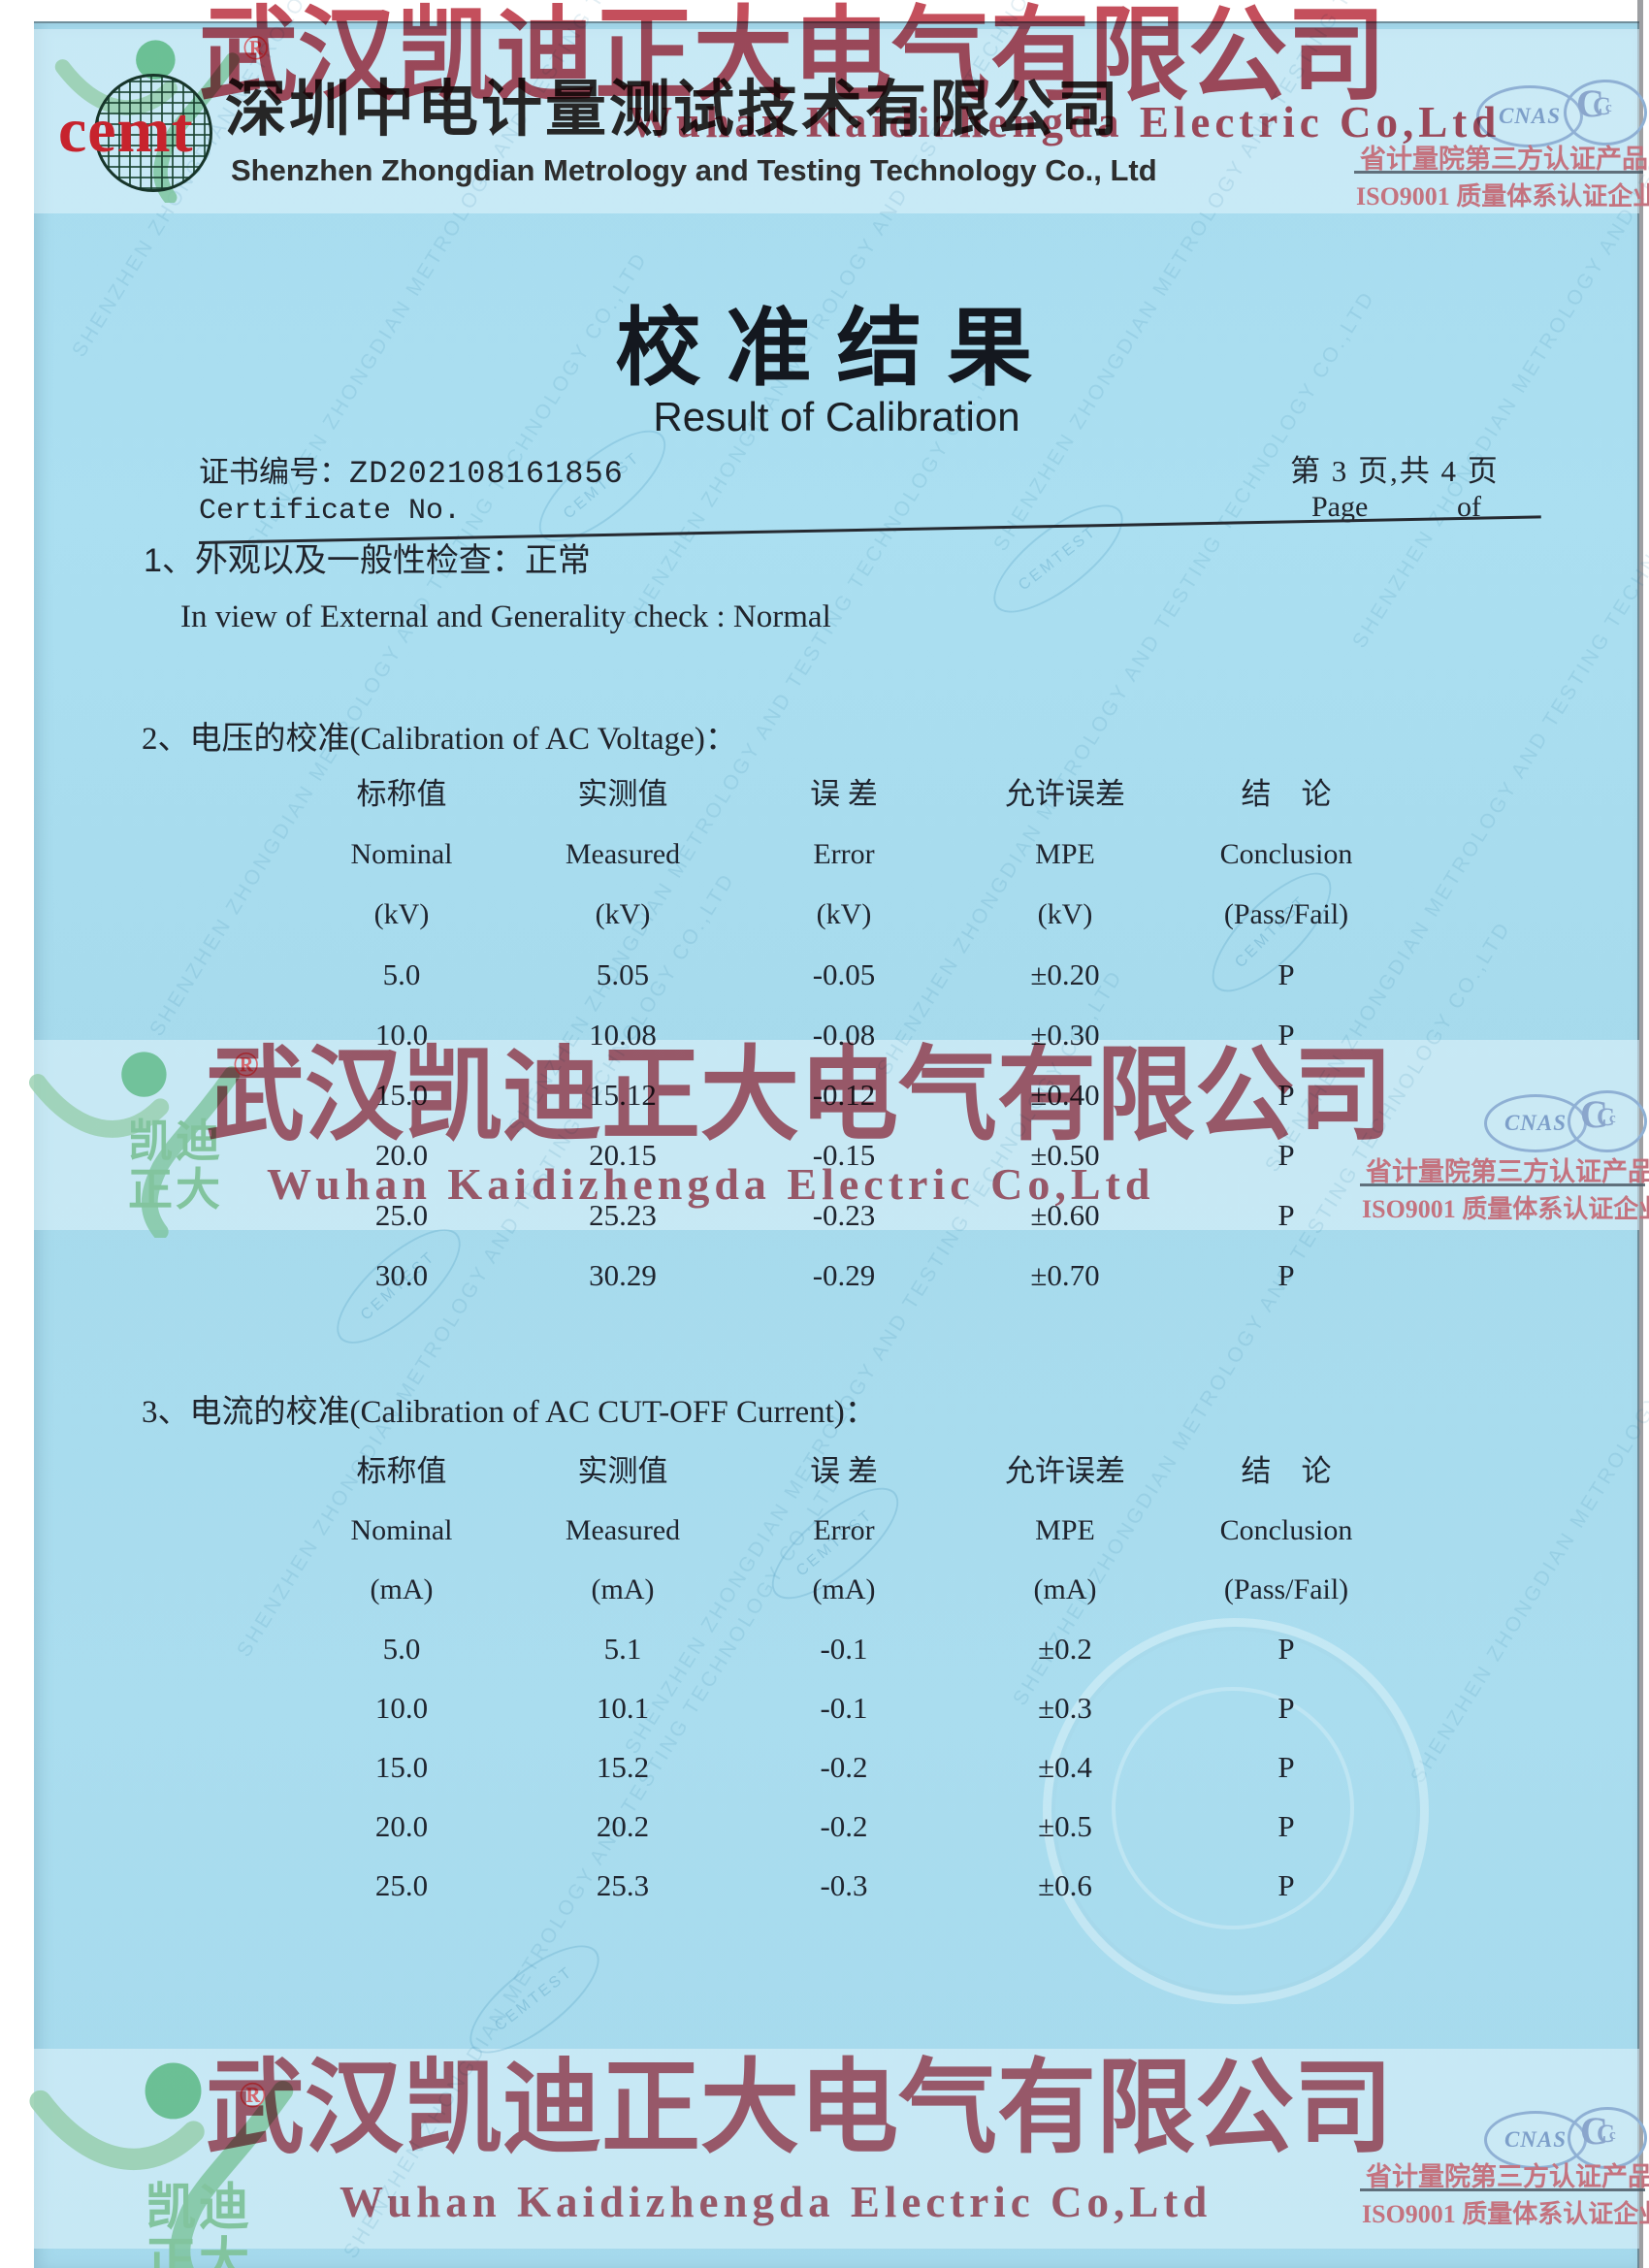 Image resolution: width=1649 pixels, height=2268 pixels. I want to click on current-table-header-en: Nominal Measured Error MPE Conclusion, so click(844, 1530).